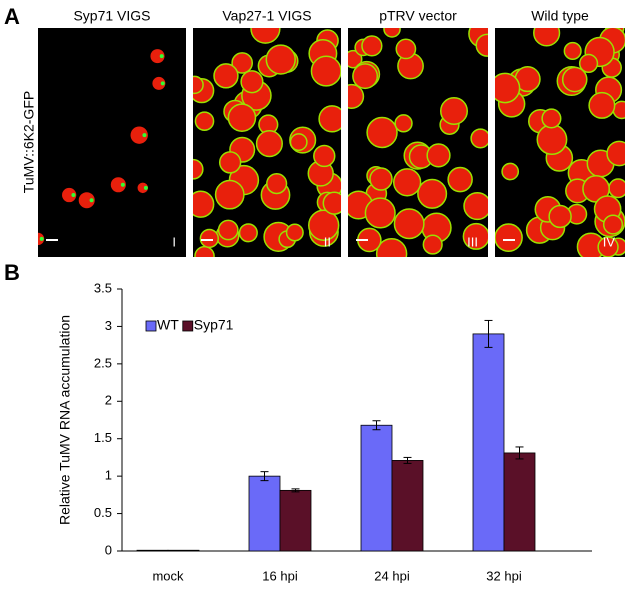 The height and width of the screenshot is (590, 631). I want to click on y-tick-label: 3.5, so click(103, 287).